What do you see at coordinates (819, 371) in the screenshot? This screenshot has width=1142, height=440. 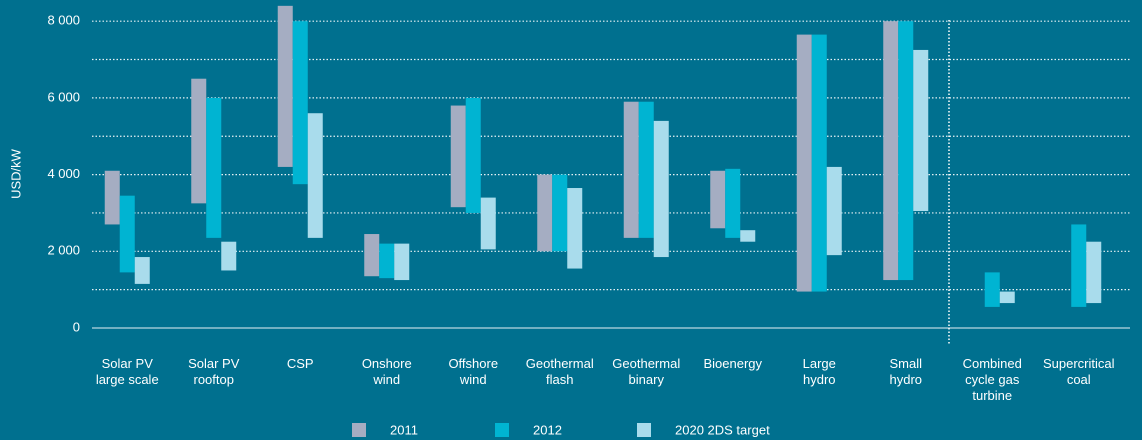 I see `x-tick-label: Large hydro` at bounding box center [819, 371].